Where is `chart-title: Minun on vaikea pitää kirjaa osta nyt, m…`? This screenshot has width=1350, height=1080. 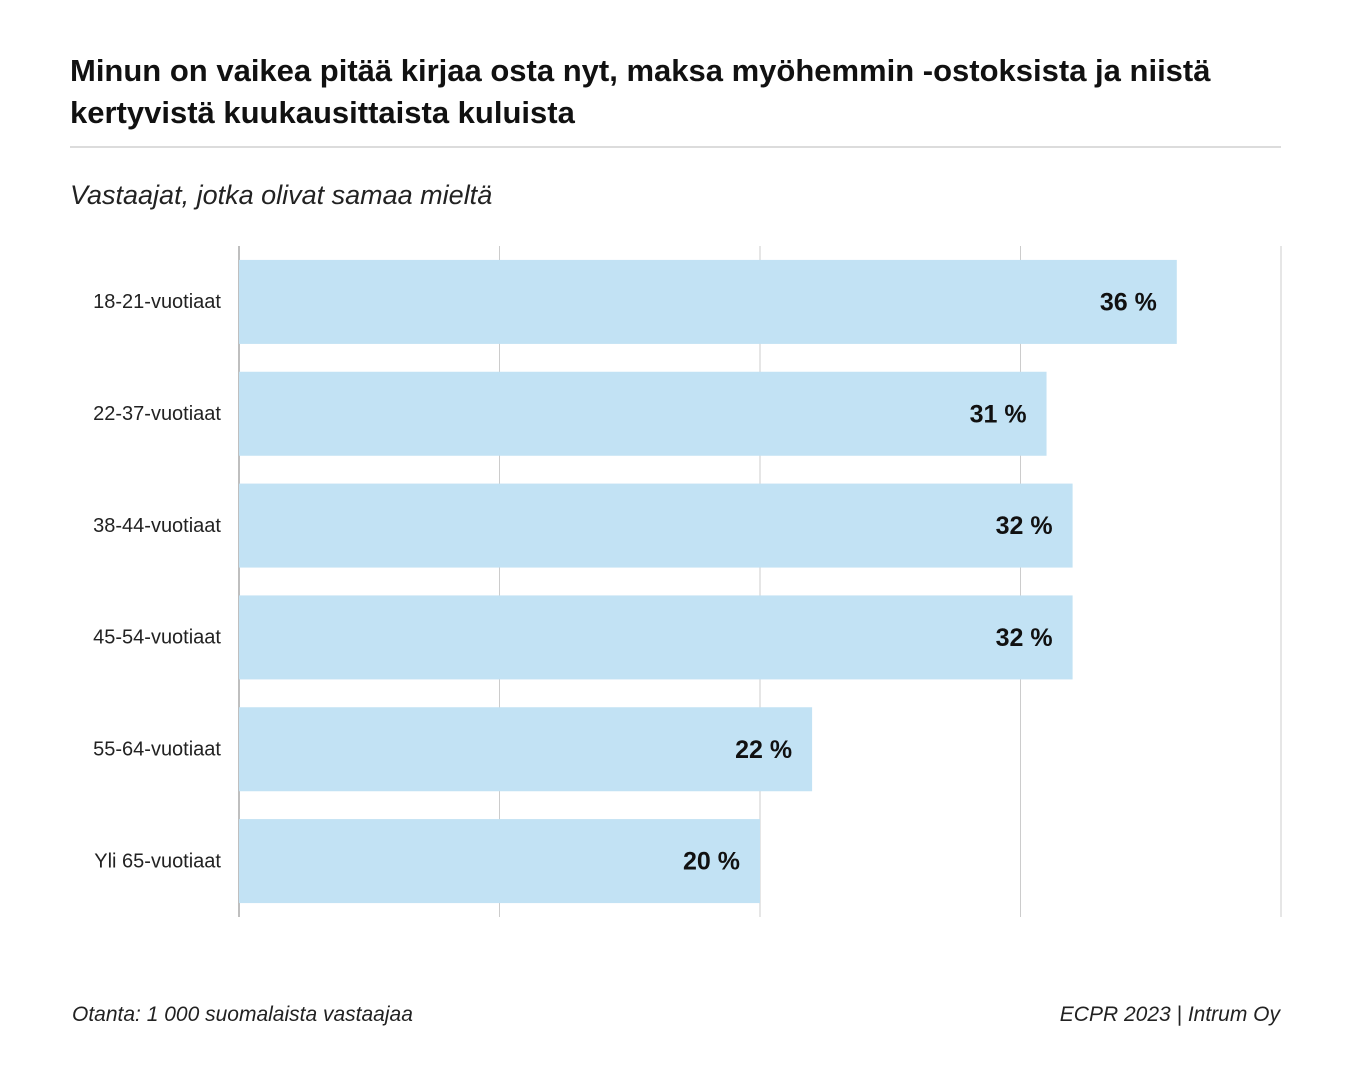 chart-title: Minun on vaikea pitää kirjaa osta nyt, m… is located at coordinates (640, 91).